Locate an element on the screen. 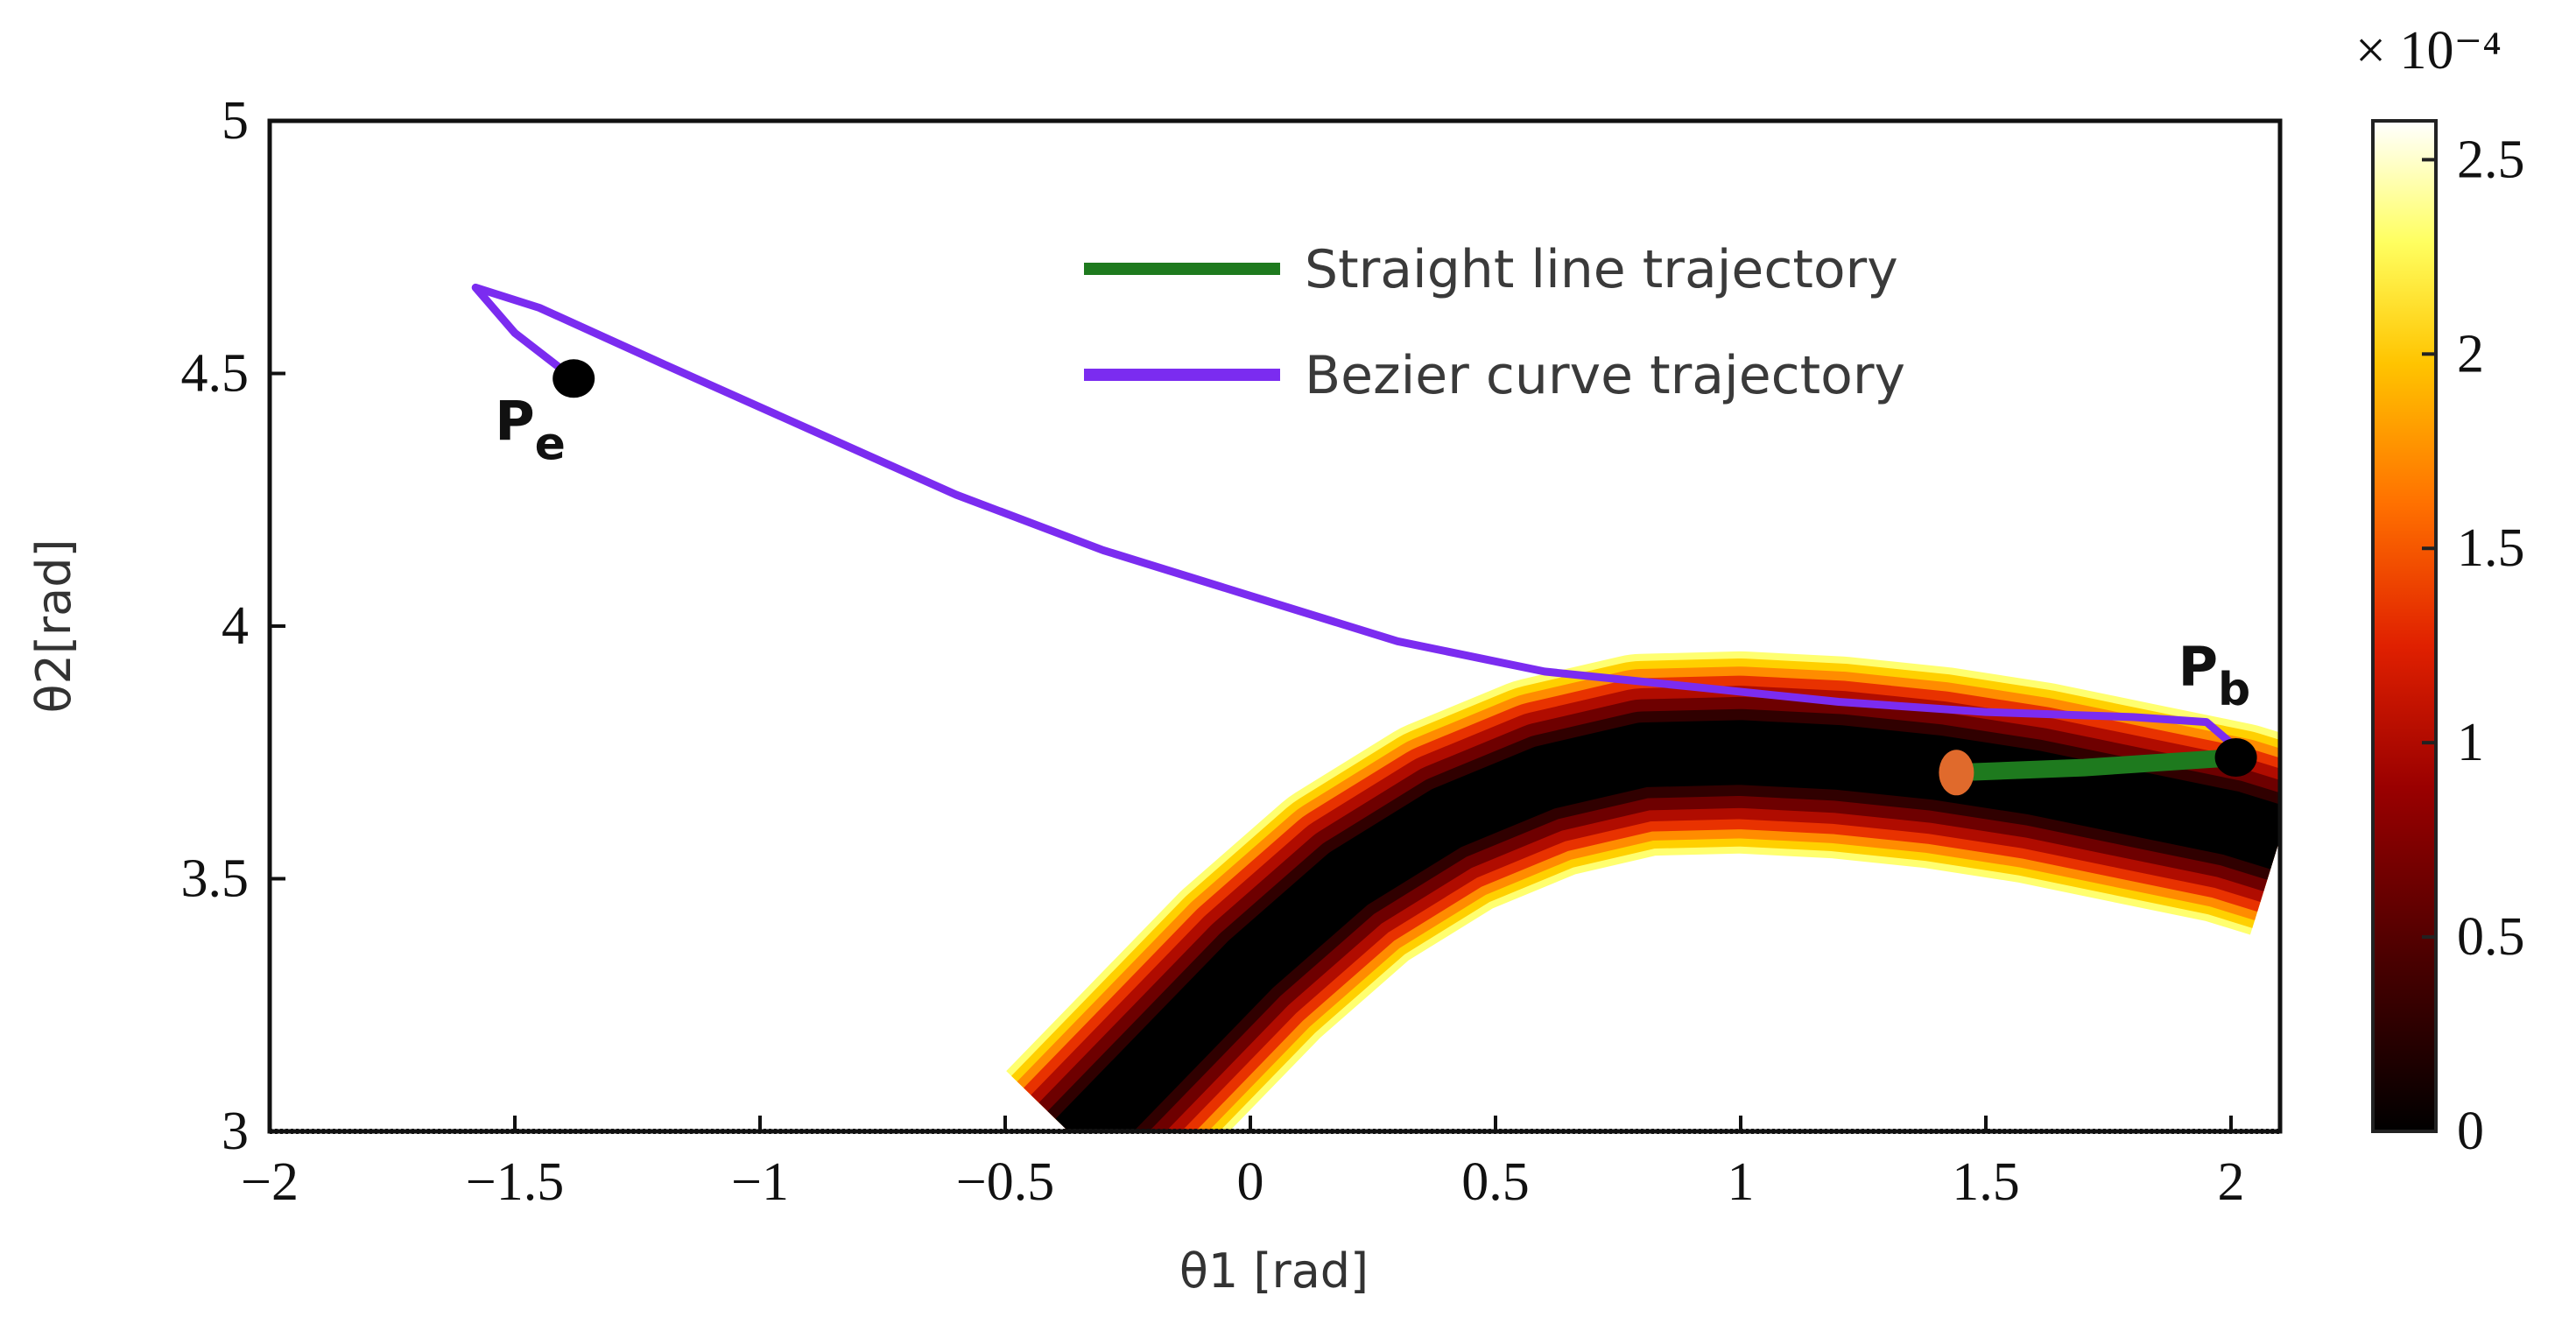 This screenshot has width=2576, height=1338. colorbar: 0 0.5 1 1.5 2 2.5 × 10⁻⁴ is located at coordinates (2440, 591).